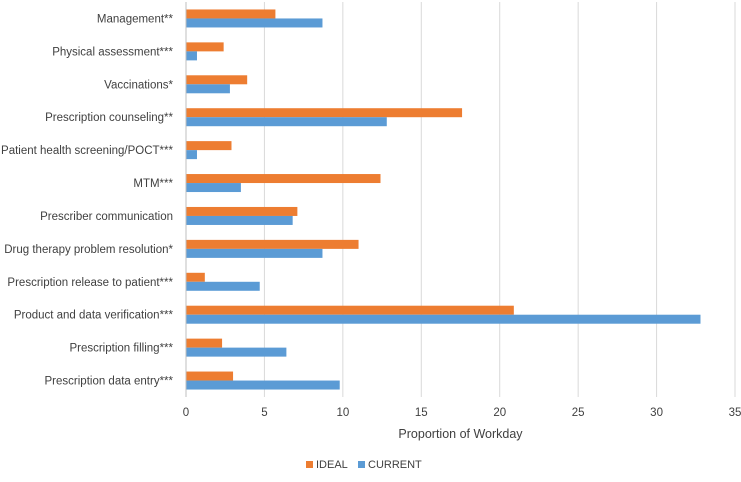 The image size is (741, 482). I want to click on x-tick-label: 30, so click(656, 413).